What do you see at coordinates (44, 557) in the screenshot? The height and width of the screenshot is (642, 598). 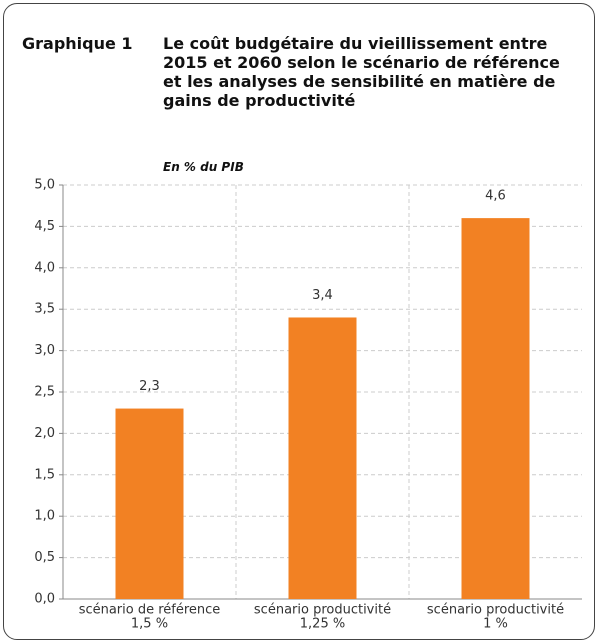 I see `y-tick-label: 0,5` at bounding box center [44, 557].